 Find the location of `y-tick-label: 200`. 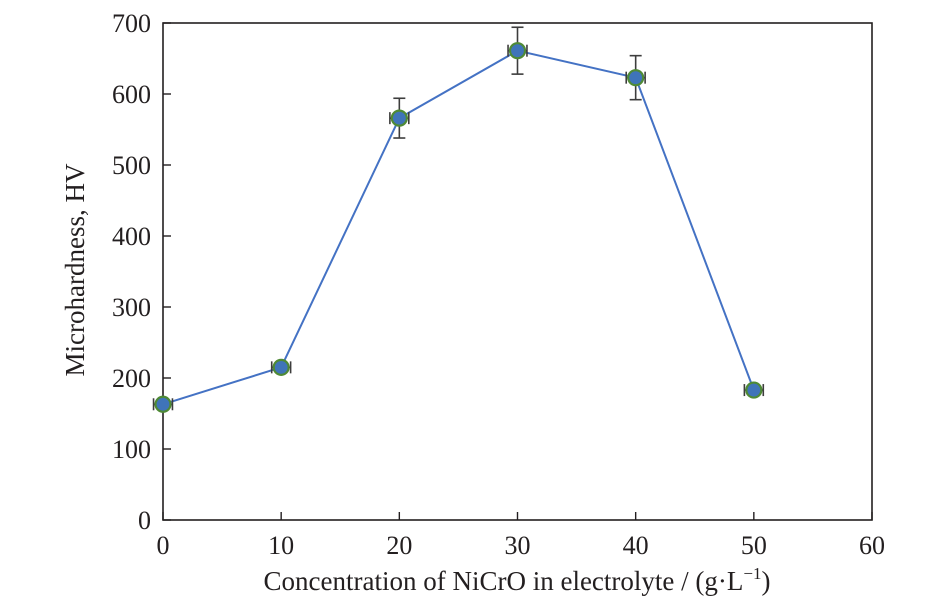

y-tick-label: 200 is located at coordinates (131, 378).